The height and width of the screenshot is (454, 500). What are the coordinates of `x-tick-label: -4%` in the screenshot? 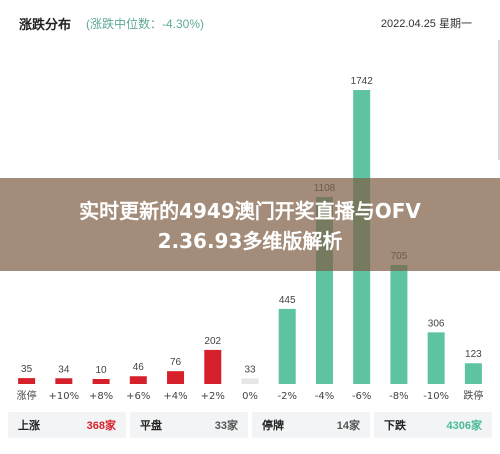 It's located at (324, 396).